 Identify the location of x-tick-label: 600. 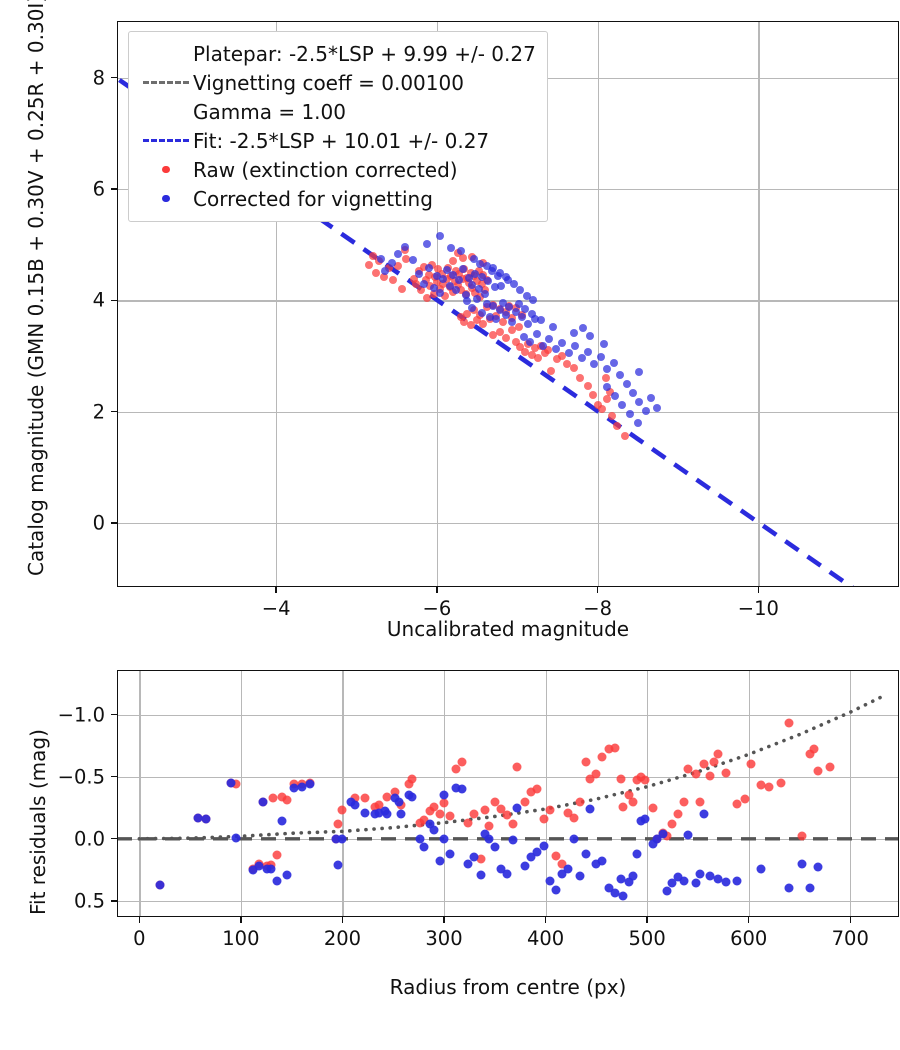
(749, 938).